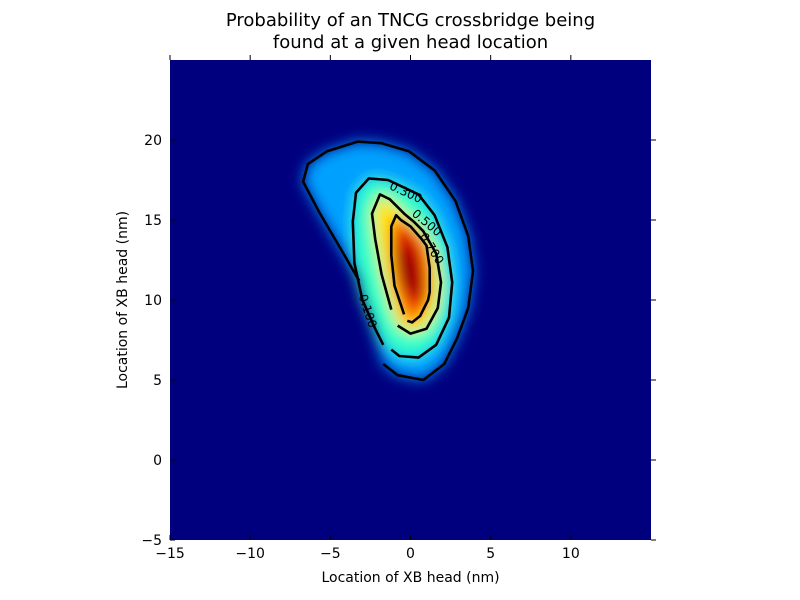 The width and height of the screenshot is (800, 600). What do you see at coordinates (157, 461) in the screenshot?
I see `y-tick-label: 0` at bounding box center [157, 461].